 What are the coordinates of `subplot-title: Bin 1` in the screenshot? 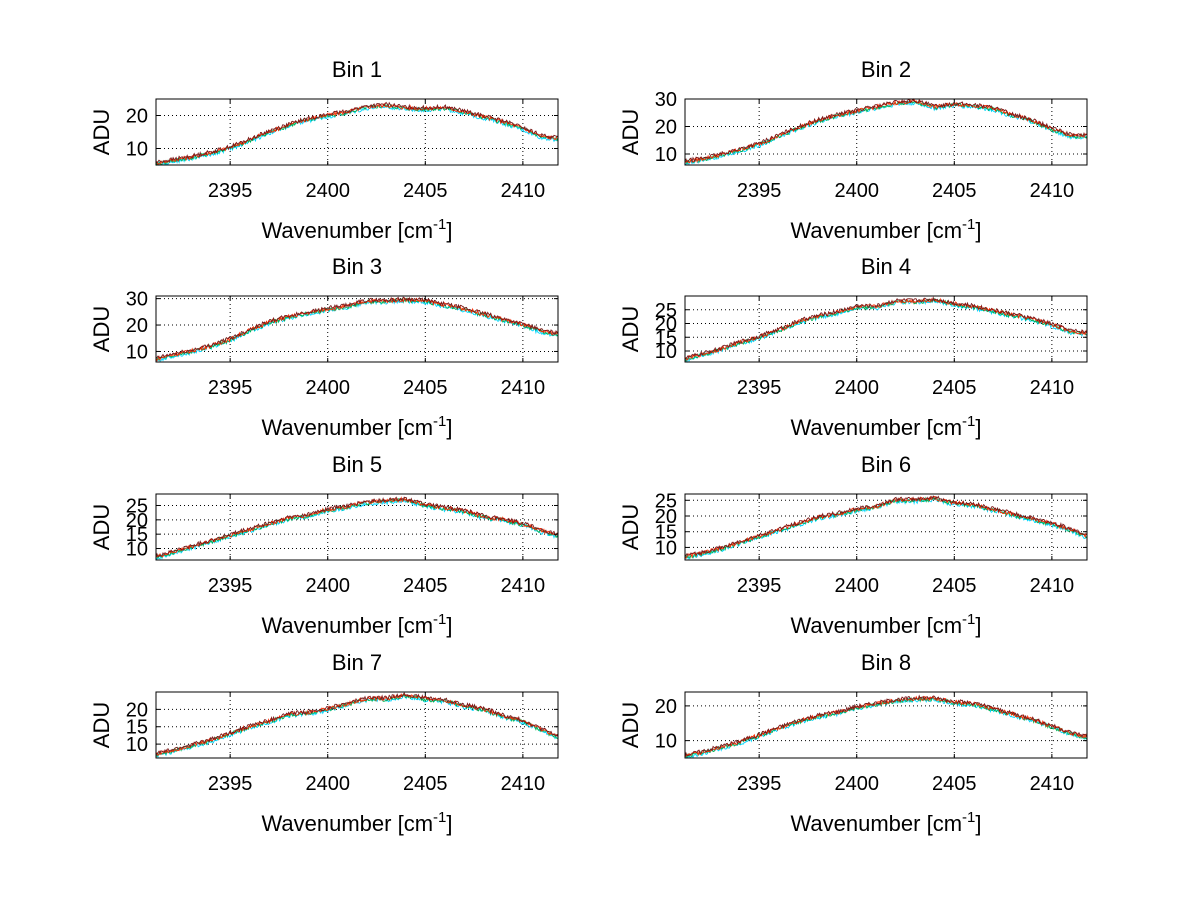 It's located at (357, 69).